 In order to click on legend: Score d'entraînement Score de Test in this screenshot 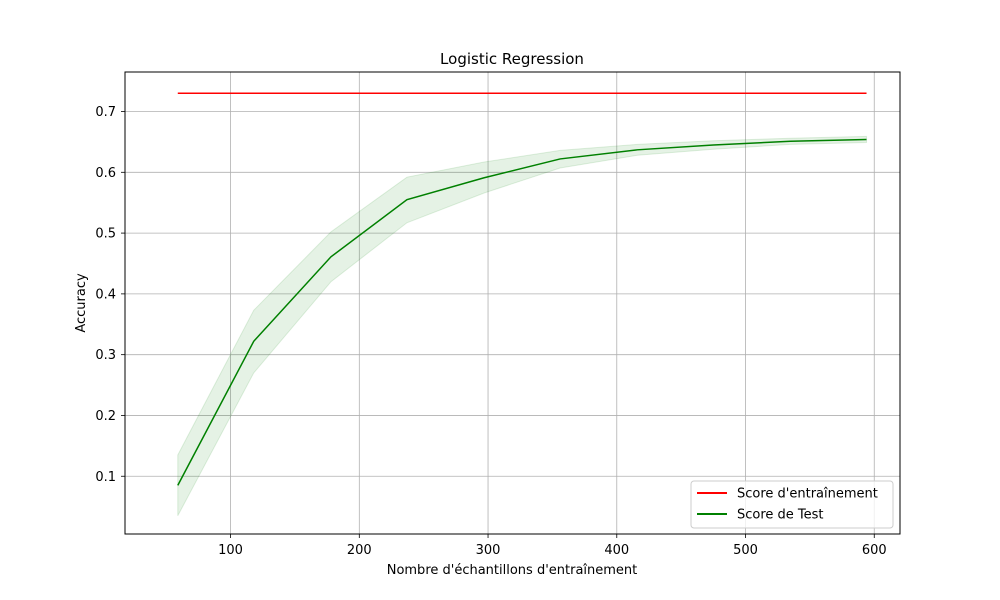, I will do `click(792, 504)`.